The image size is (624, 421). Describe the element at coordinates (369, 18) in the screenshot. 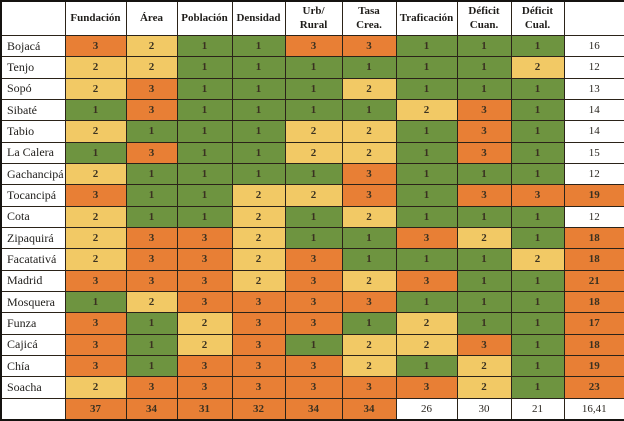

I see `column-header: Tasa Crea.` at that location.